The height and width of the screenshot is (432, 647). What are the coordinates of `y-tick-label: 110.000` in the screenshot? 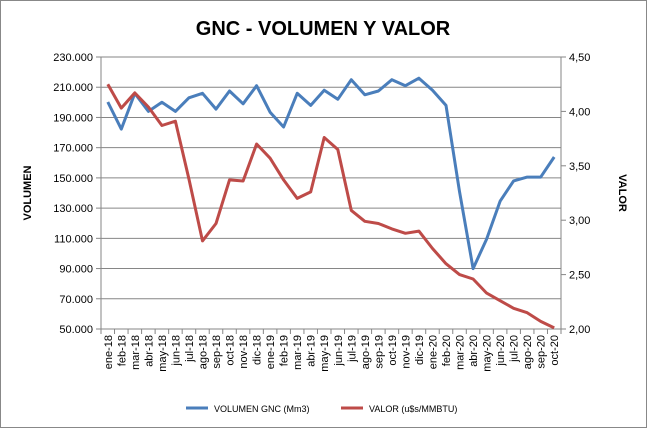 It's located at (73, 239).